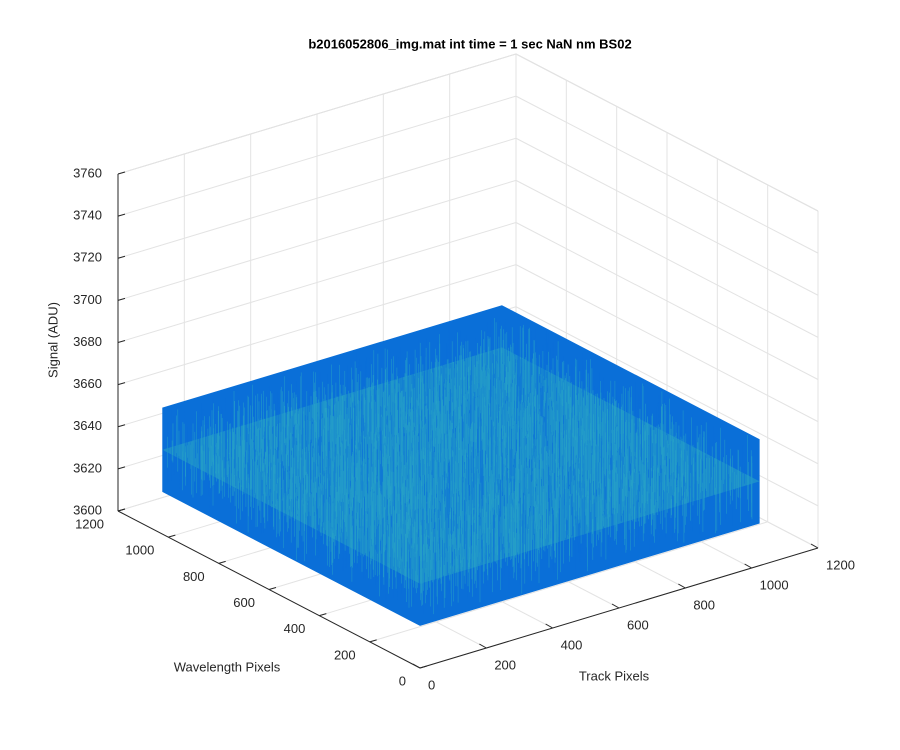  I want to click on z-tick-label: 3640, so click(87, 425).